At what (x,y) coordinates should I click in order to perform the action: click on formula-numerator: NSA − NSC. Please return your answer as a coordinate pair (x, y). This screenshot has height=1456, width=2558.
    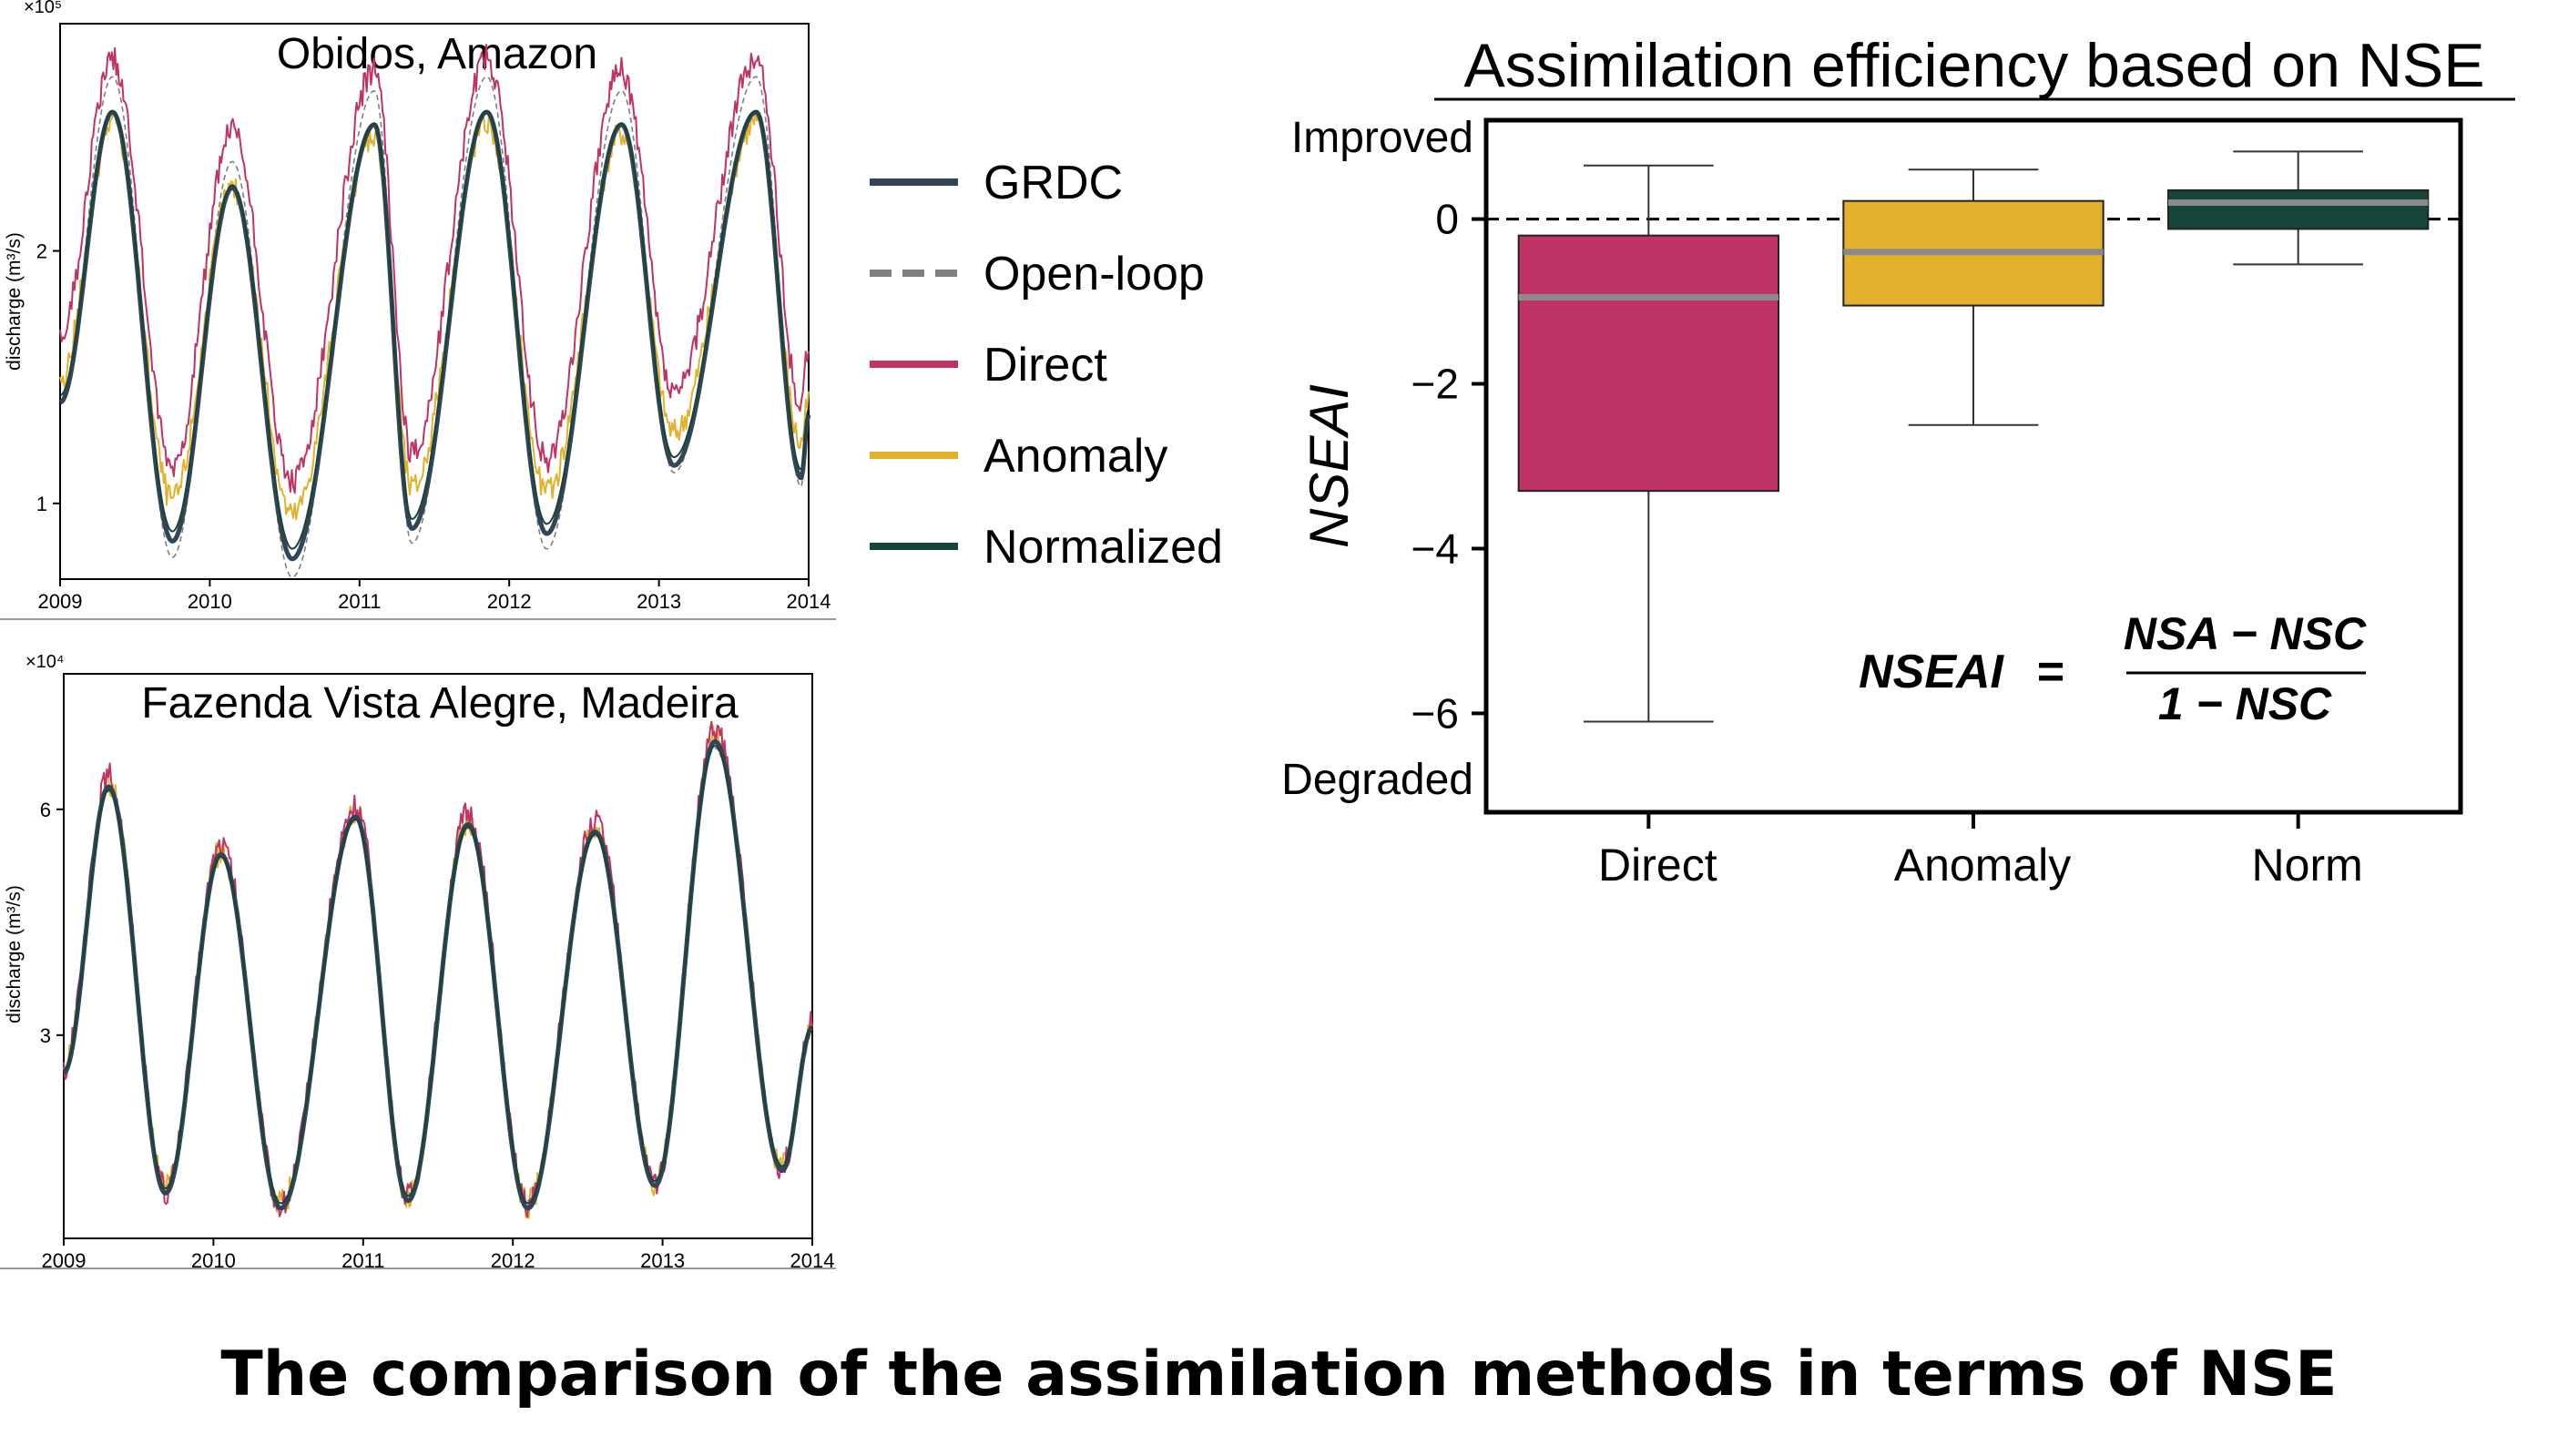
    Looking at the image, I should click on (2245, 634).